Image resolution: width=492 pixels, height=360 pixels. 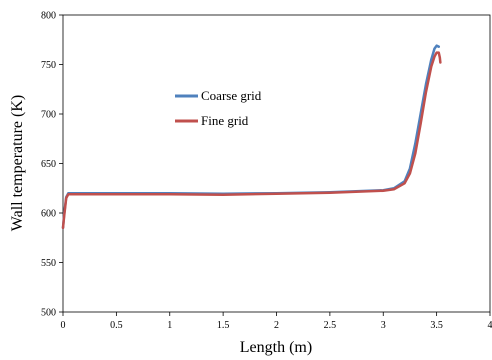 What do you see at coordinates (218, 108) in the screenshot?
I see `legend: Coarse grid Fine grid` at bounding box center [218, 108].